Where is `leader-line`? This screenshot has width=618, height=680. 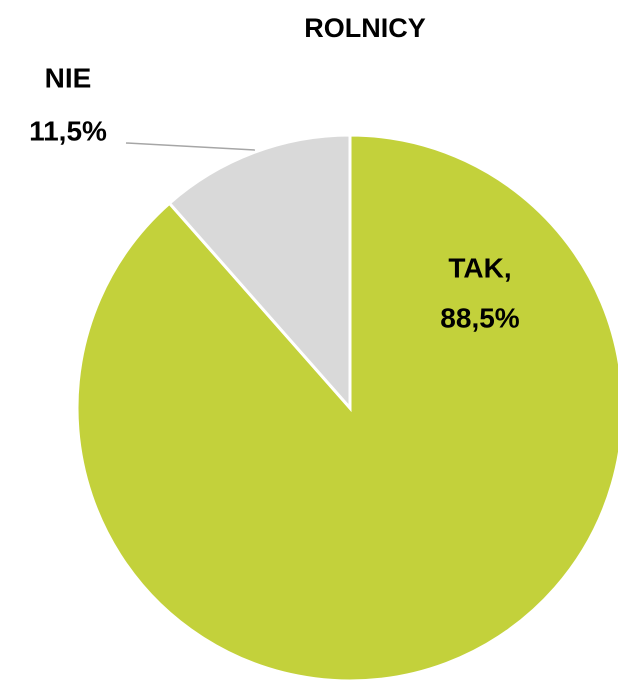 leader-line is located at coordinates (190, 146).